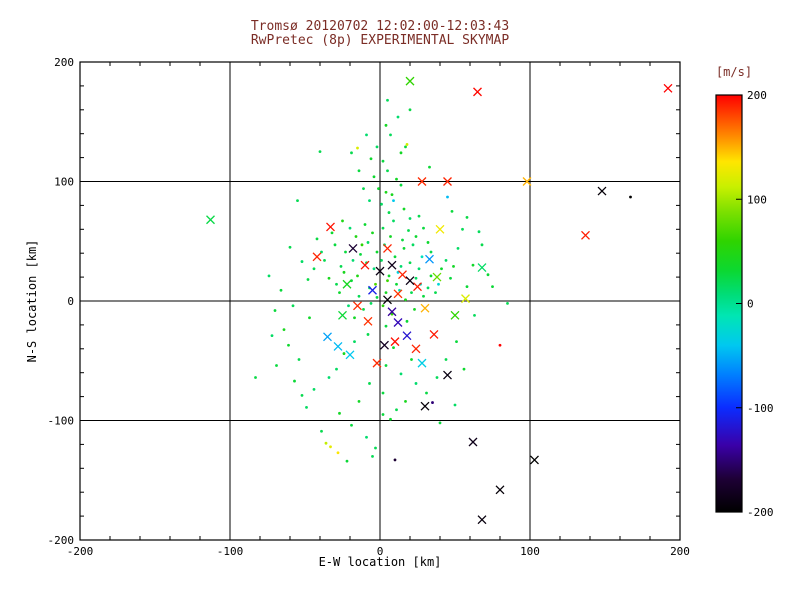 This screenshot has width=800, height=600. What do you see at coordinates (750, 304) in the screenshot?
I see `colorbar-tick-label: 0` at bounding box center [750, 304].